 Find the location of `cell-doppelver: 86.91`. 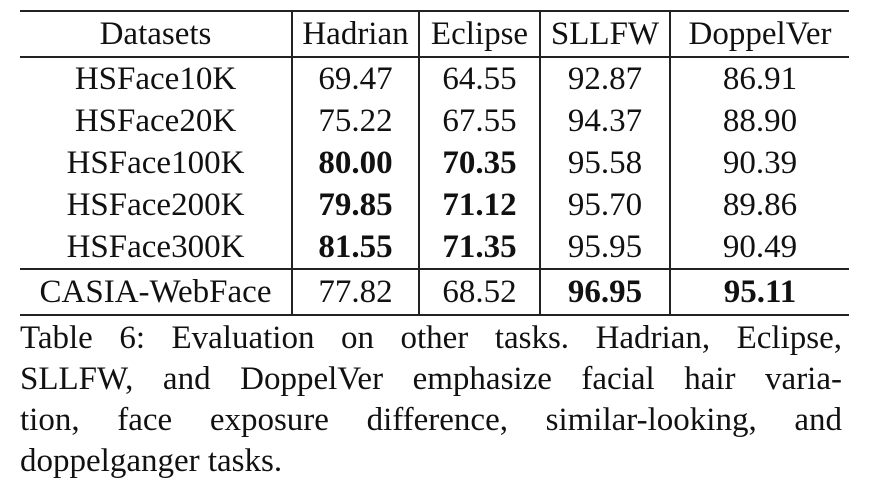

cell-doppelver: 86.91 is located at coordinates (759, 78).